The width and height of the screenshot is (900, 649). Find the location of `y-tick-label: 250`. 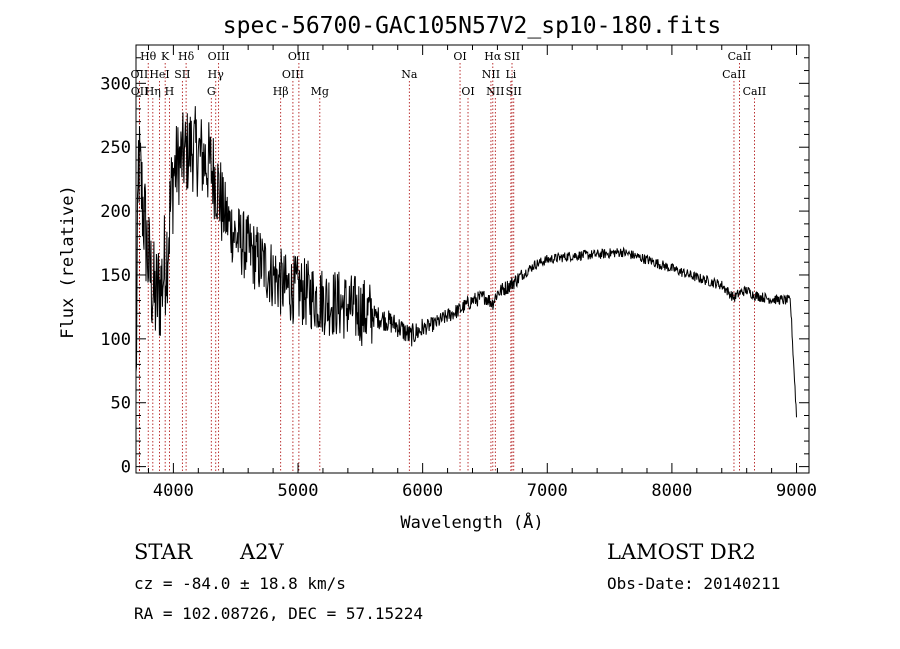

y-tick-label: 250 is located at coordinates (115, 148).